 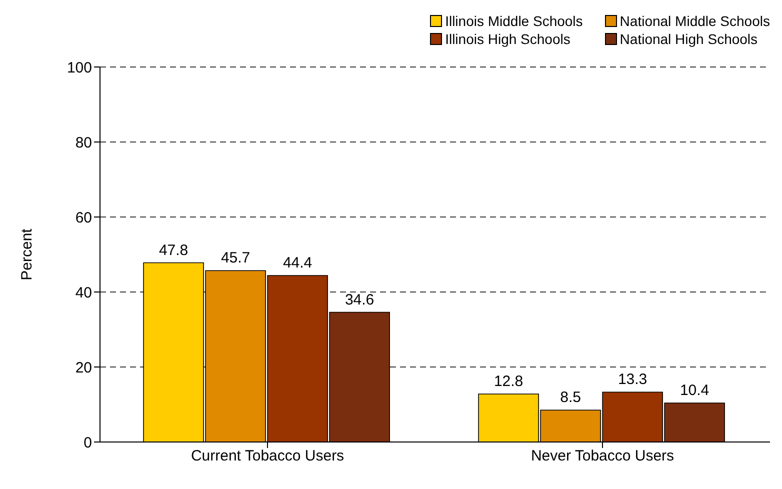 I want to click on legend-label: Illinois High Schools, so click(x=507, y=39).